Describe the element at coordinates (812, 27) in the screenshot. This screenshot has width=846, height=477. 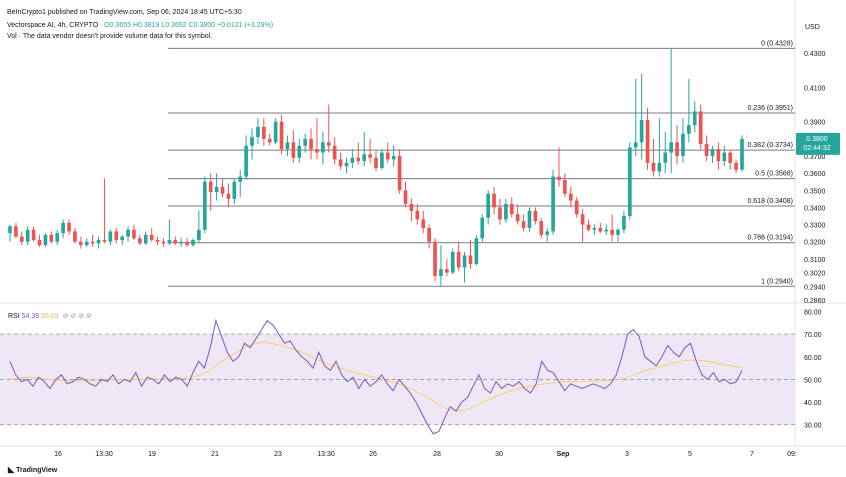
I see `currency-label: USD` at that location.